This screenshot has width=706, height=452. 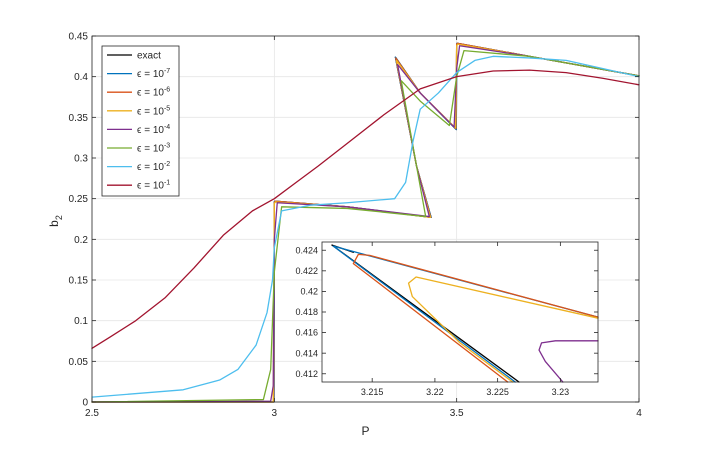 I want to click on inset-x-tick-label: 3.225, so click(x=497, y=392).